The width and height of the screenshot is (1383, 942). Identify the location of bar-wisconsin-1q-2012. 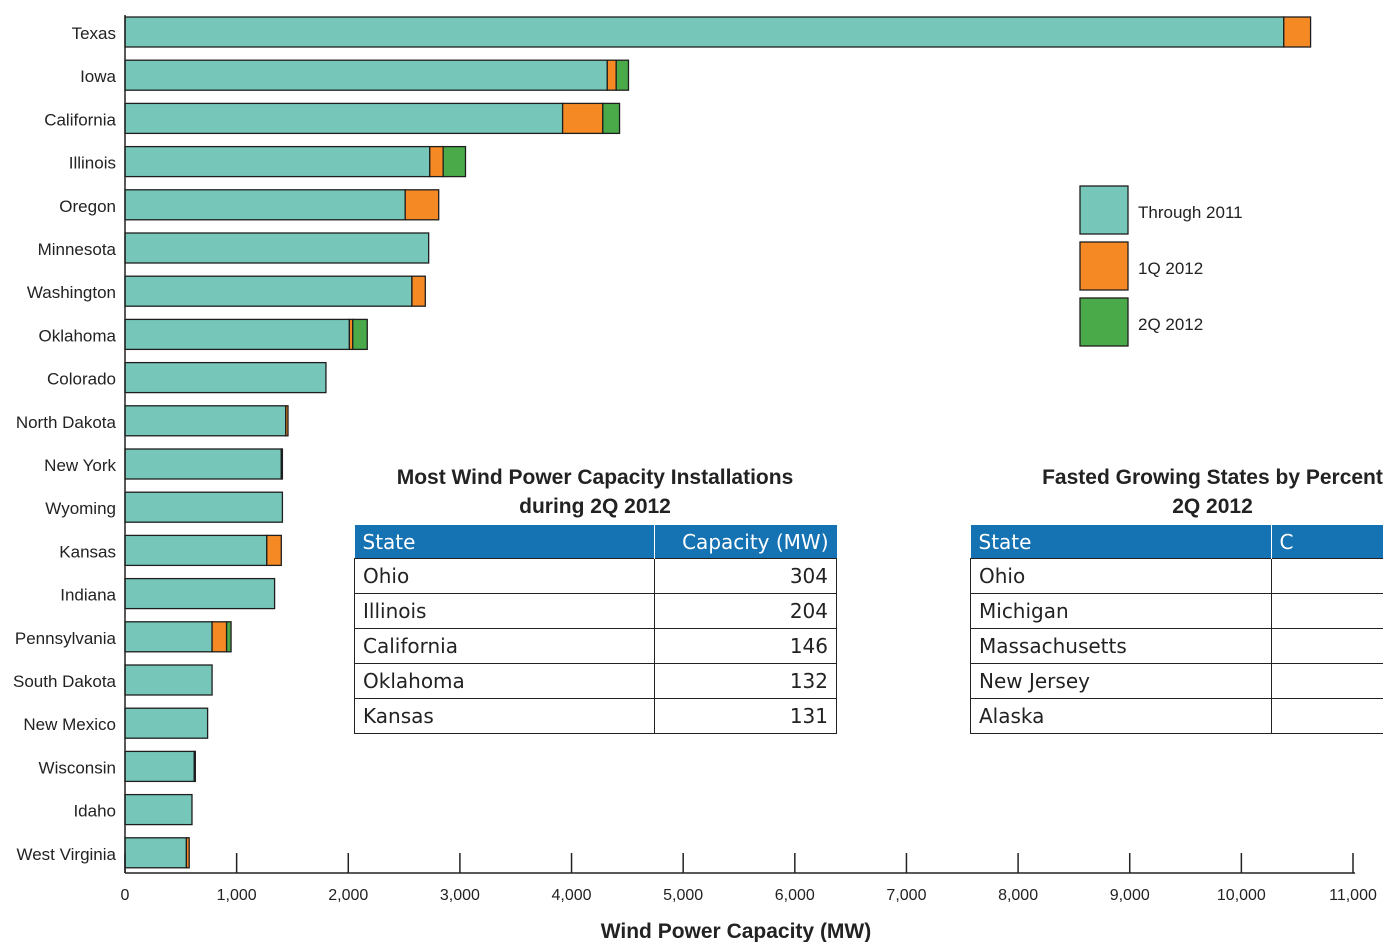
(194, 766).